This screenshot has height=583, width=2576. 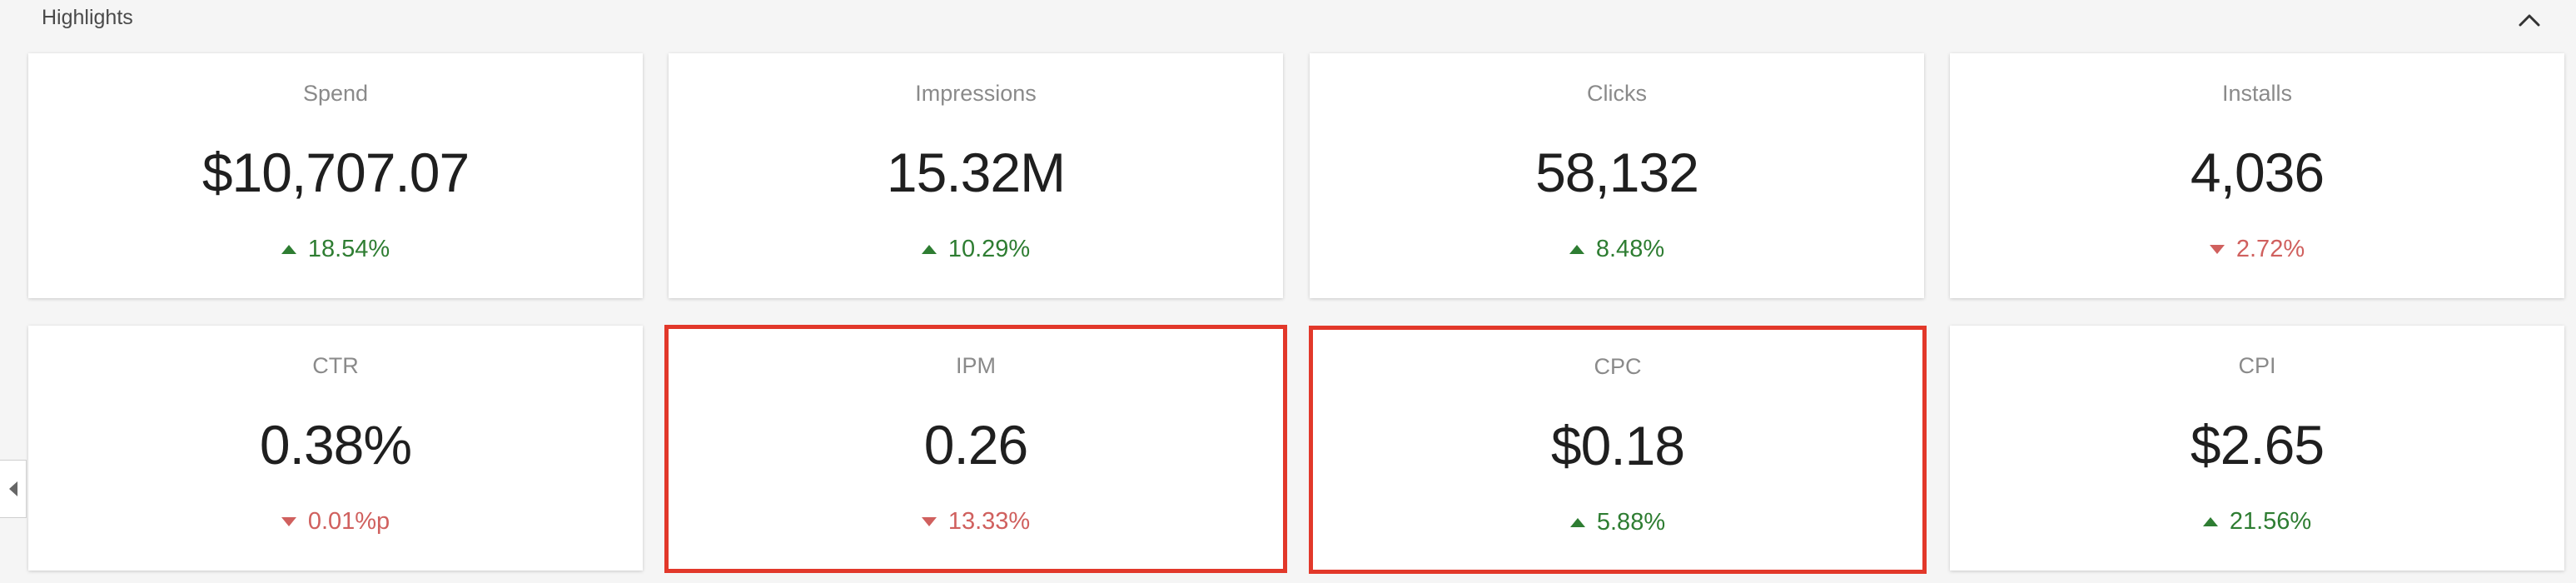 I want to click on metric-change-value: 13.33%, so click(x=989, y=521).